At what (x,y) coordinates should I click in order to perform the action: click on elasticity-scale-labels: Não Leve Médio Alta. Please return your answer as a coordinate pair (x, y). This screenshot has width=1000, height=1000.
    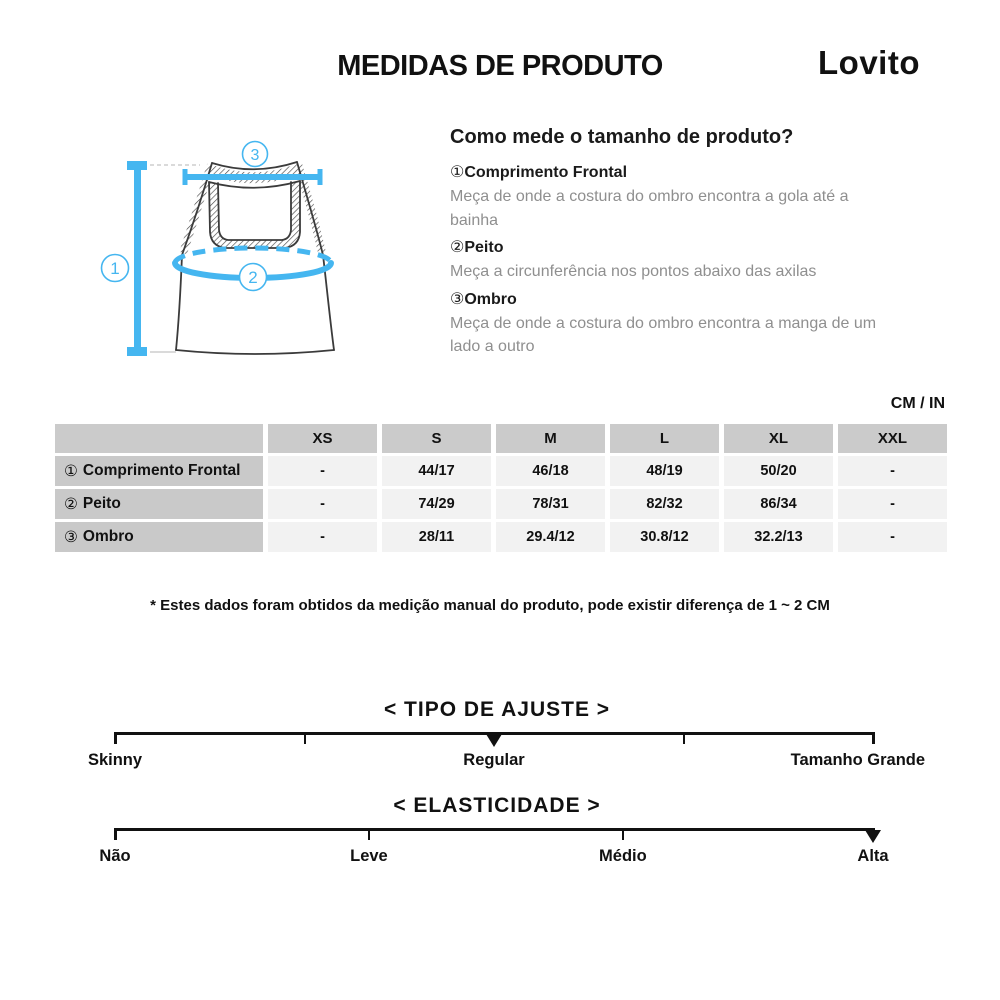
    Looking at the image, I should click on (493, 858).